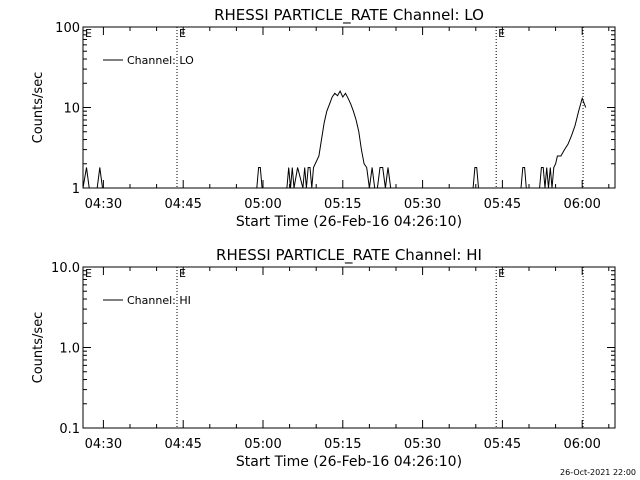 The image size is (640, 480). I want to click on y-tick-label: 1, so click(76, 189).